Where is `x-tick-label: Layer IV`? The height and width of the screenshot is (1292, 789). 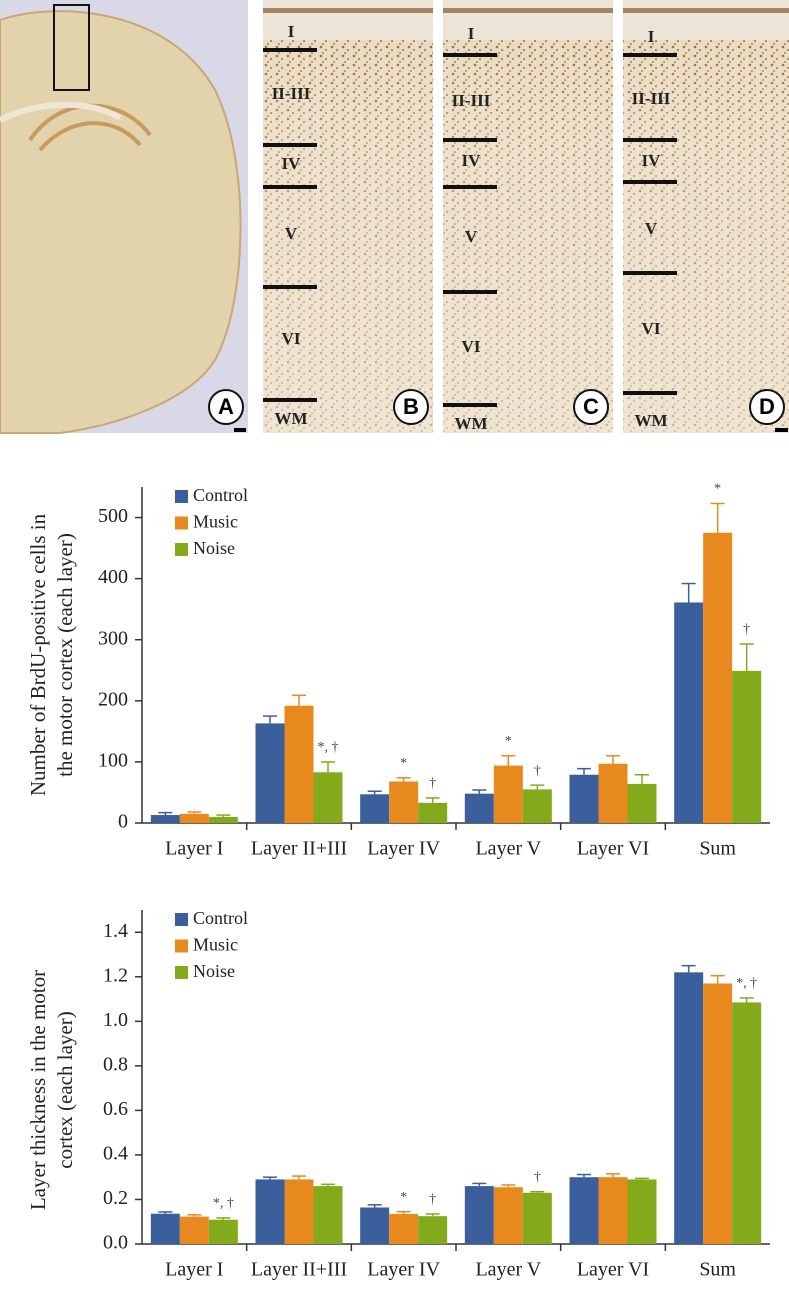
x-tick-label: Layer IV is located at coordinates (403, 1270).